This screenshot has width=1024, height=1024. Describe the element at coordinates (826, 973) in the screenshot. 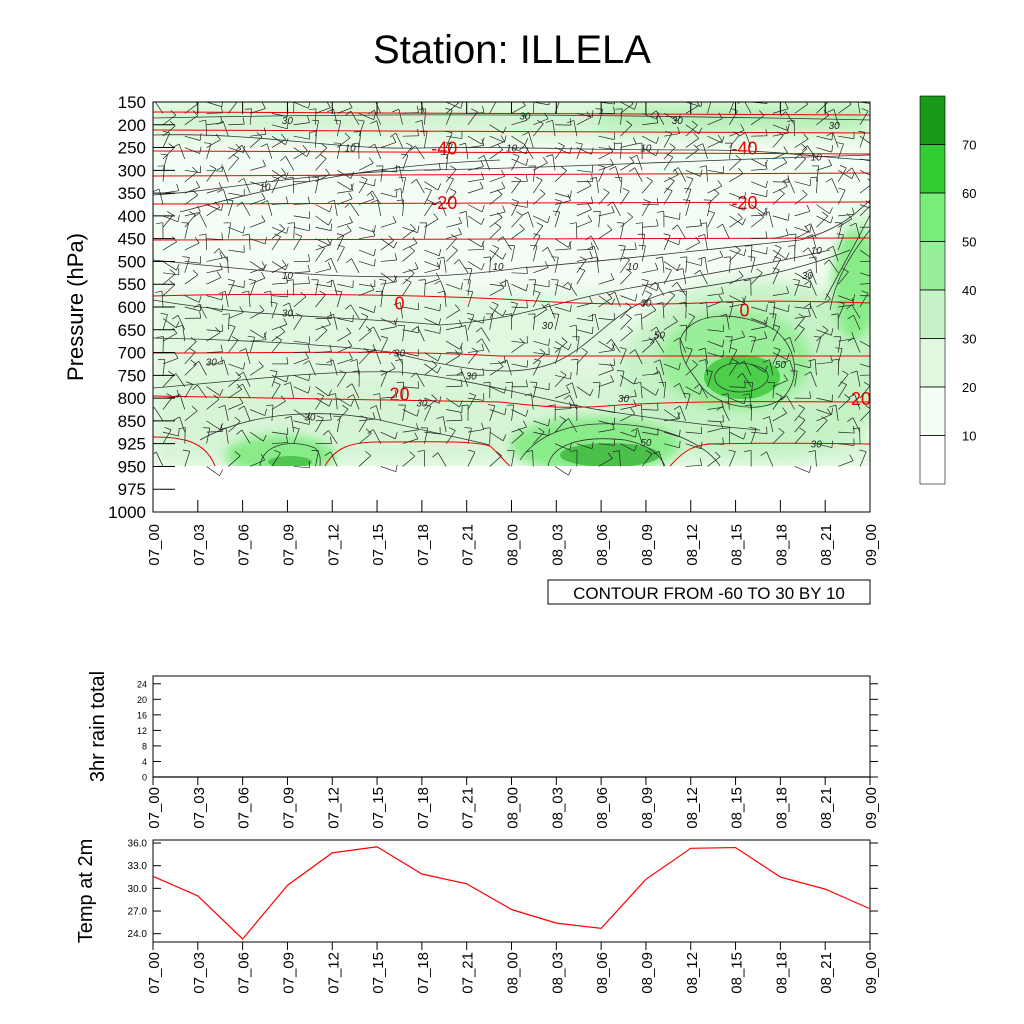

I see `x-tick-label: 08_21` at that location.